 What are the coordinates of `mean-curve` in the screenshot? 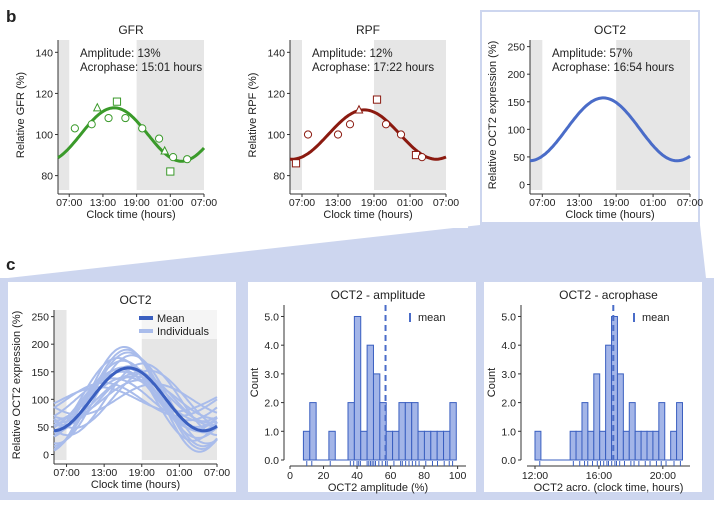 It's located at (135, 399).